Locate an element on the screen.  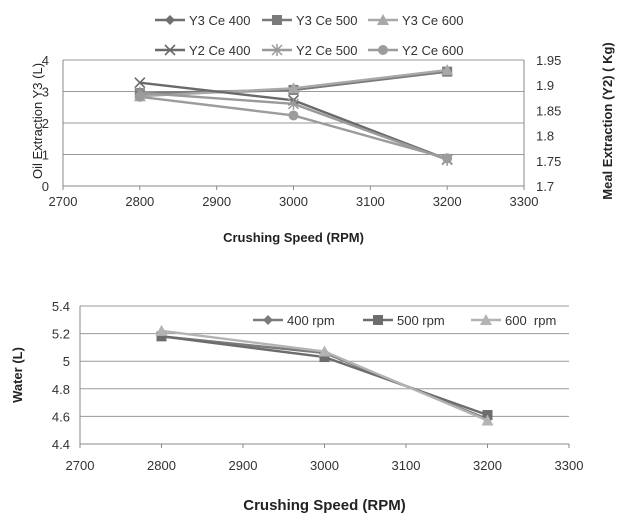
legend-label-500-rpm: 500 rpm is located at coordinates (421, 320).